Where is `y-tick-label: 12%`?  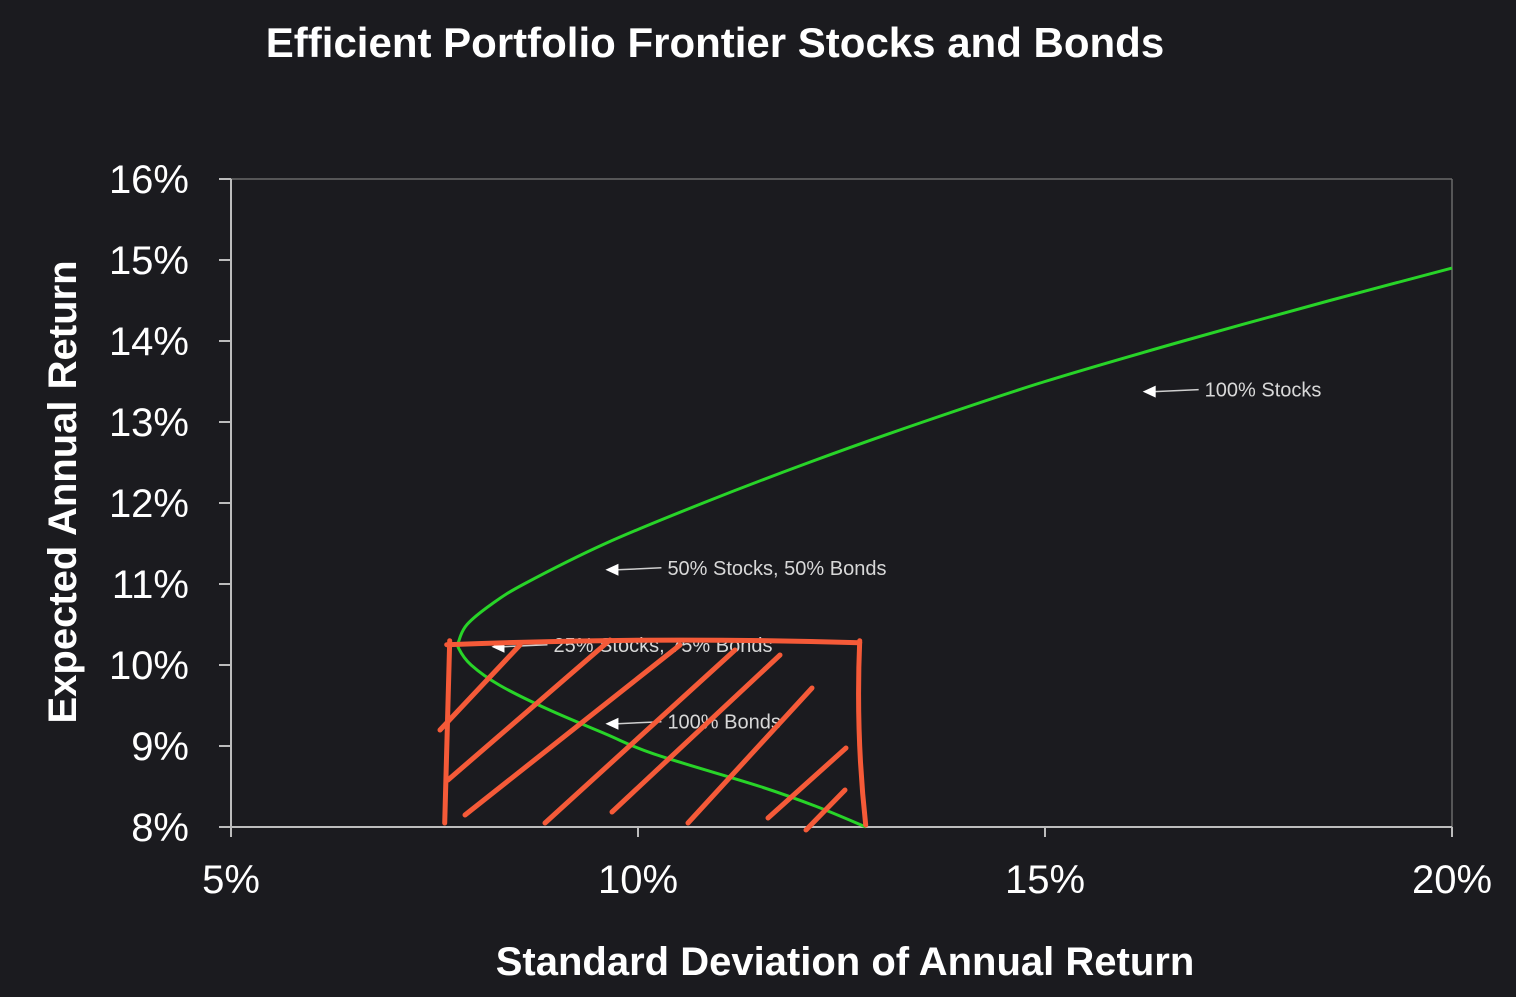 y-tick-label: 12% is located at coordinates (149, 504).